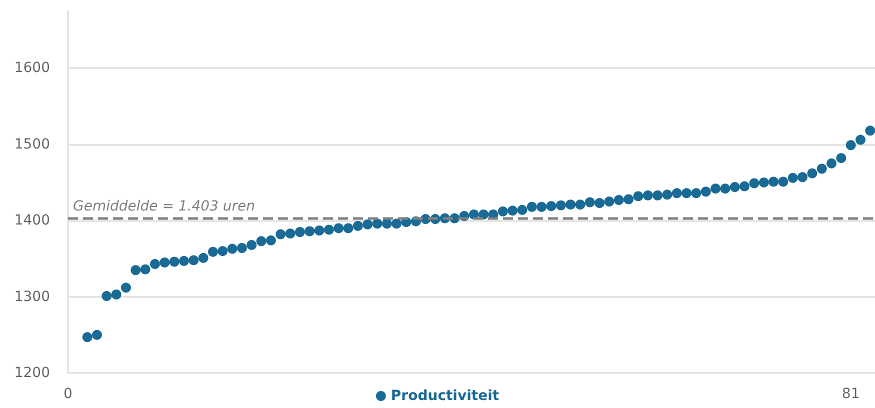 Image resolution: width=875 pixels, height=408 pixels. What do you see at coordinates (164, 206) in the screenshot?
I see `ref-line-label: Gemiddelde = 1.403 uren` at bounding box center [164, 206].